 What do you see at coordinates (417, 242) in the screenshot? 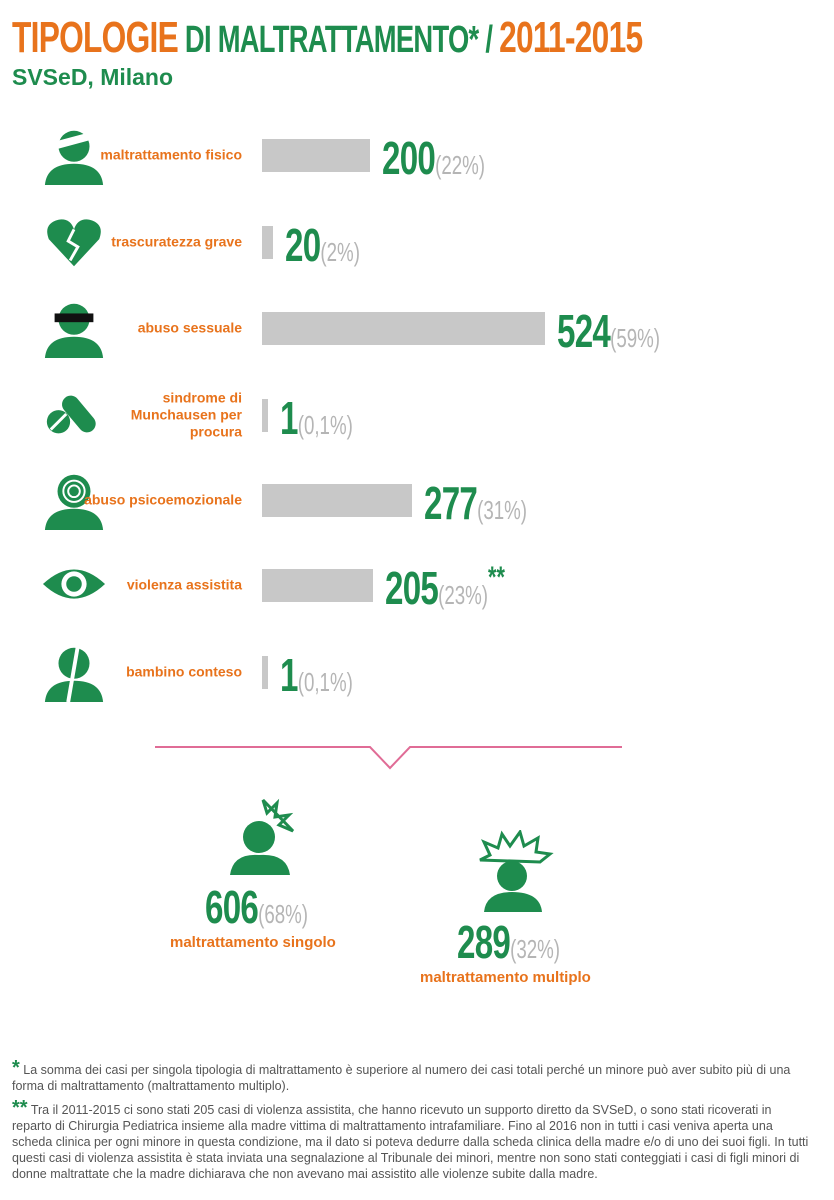
I see `bar-row: trascuratezza grave 20(2%)` at bounding box center [417, 242].